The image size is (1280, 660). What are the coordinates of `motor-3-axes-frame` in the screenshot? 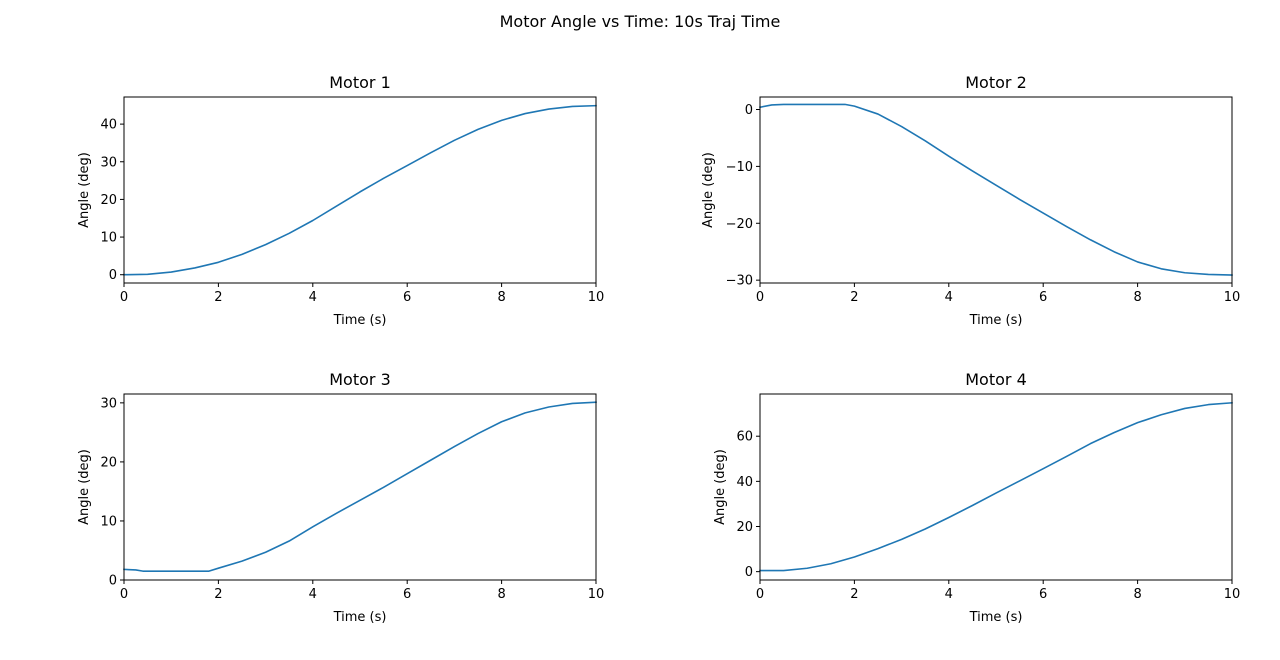 It's located at (360, 487).